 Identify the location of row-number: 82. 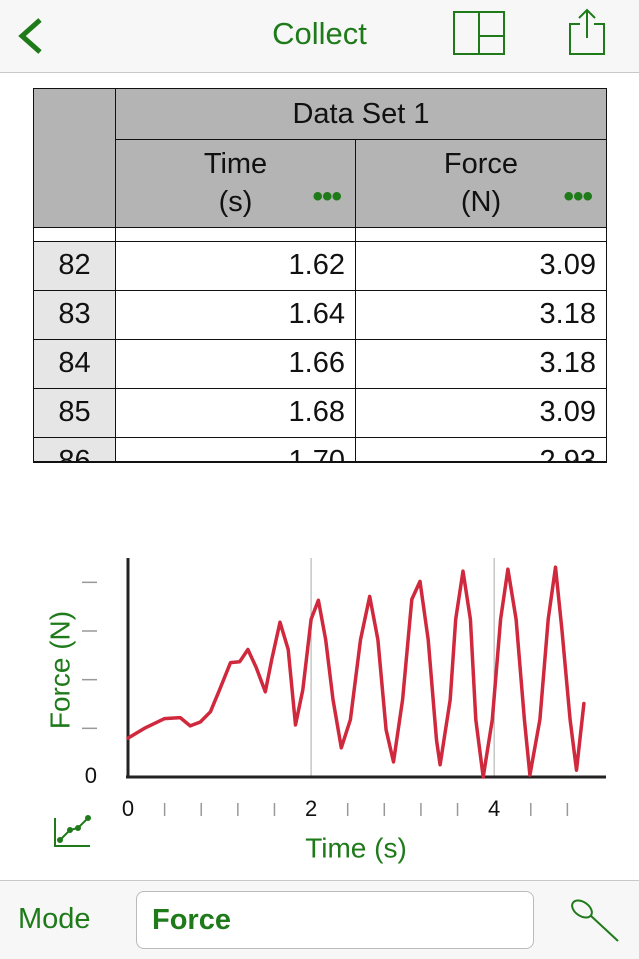
(74, 266).